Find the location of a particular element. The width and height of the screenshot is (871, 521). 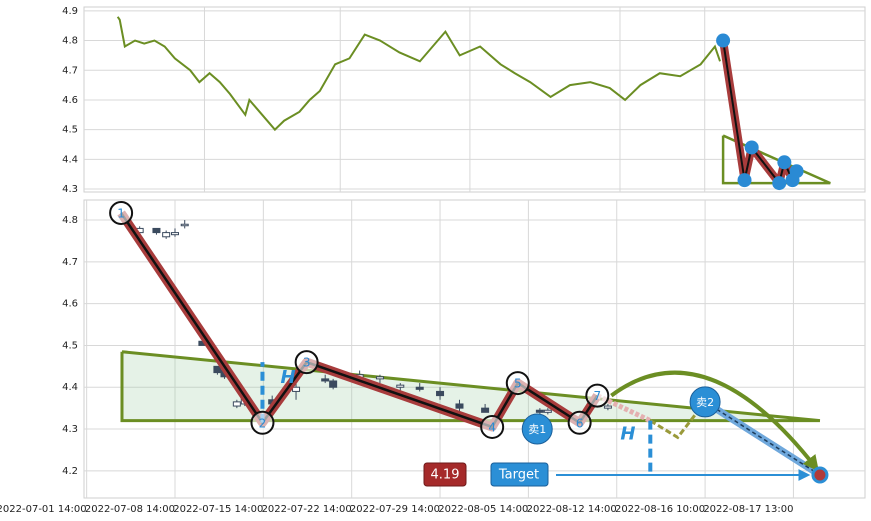

pivot-label: 1 is located at coordinates (121, 213).